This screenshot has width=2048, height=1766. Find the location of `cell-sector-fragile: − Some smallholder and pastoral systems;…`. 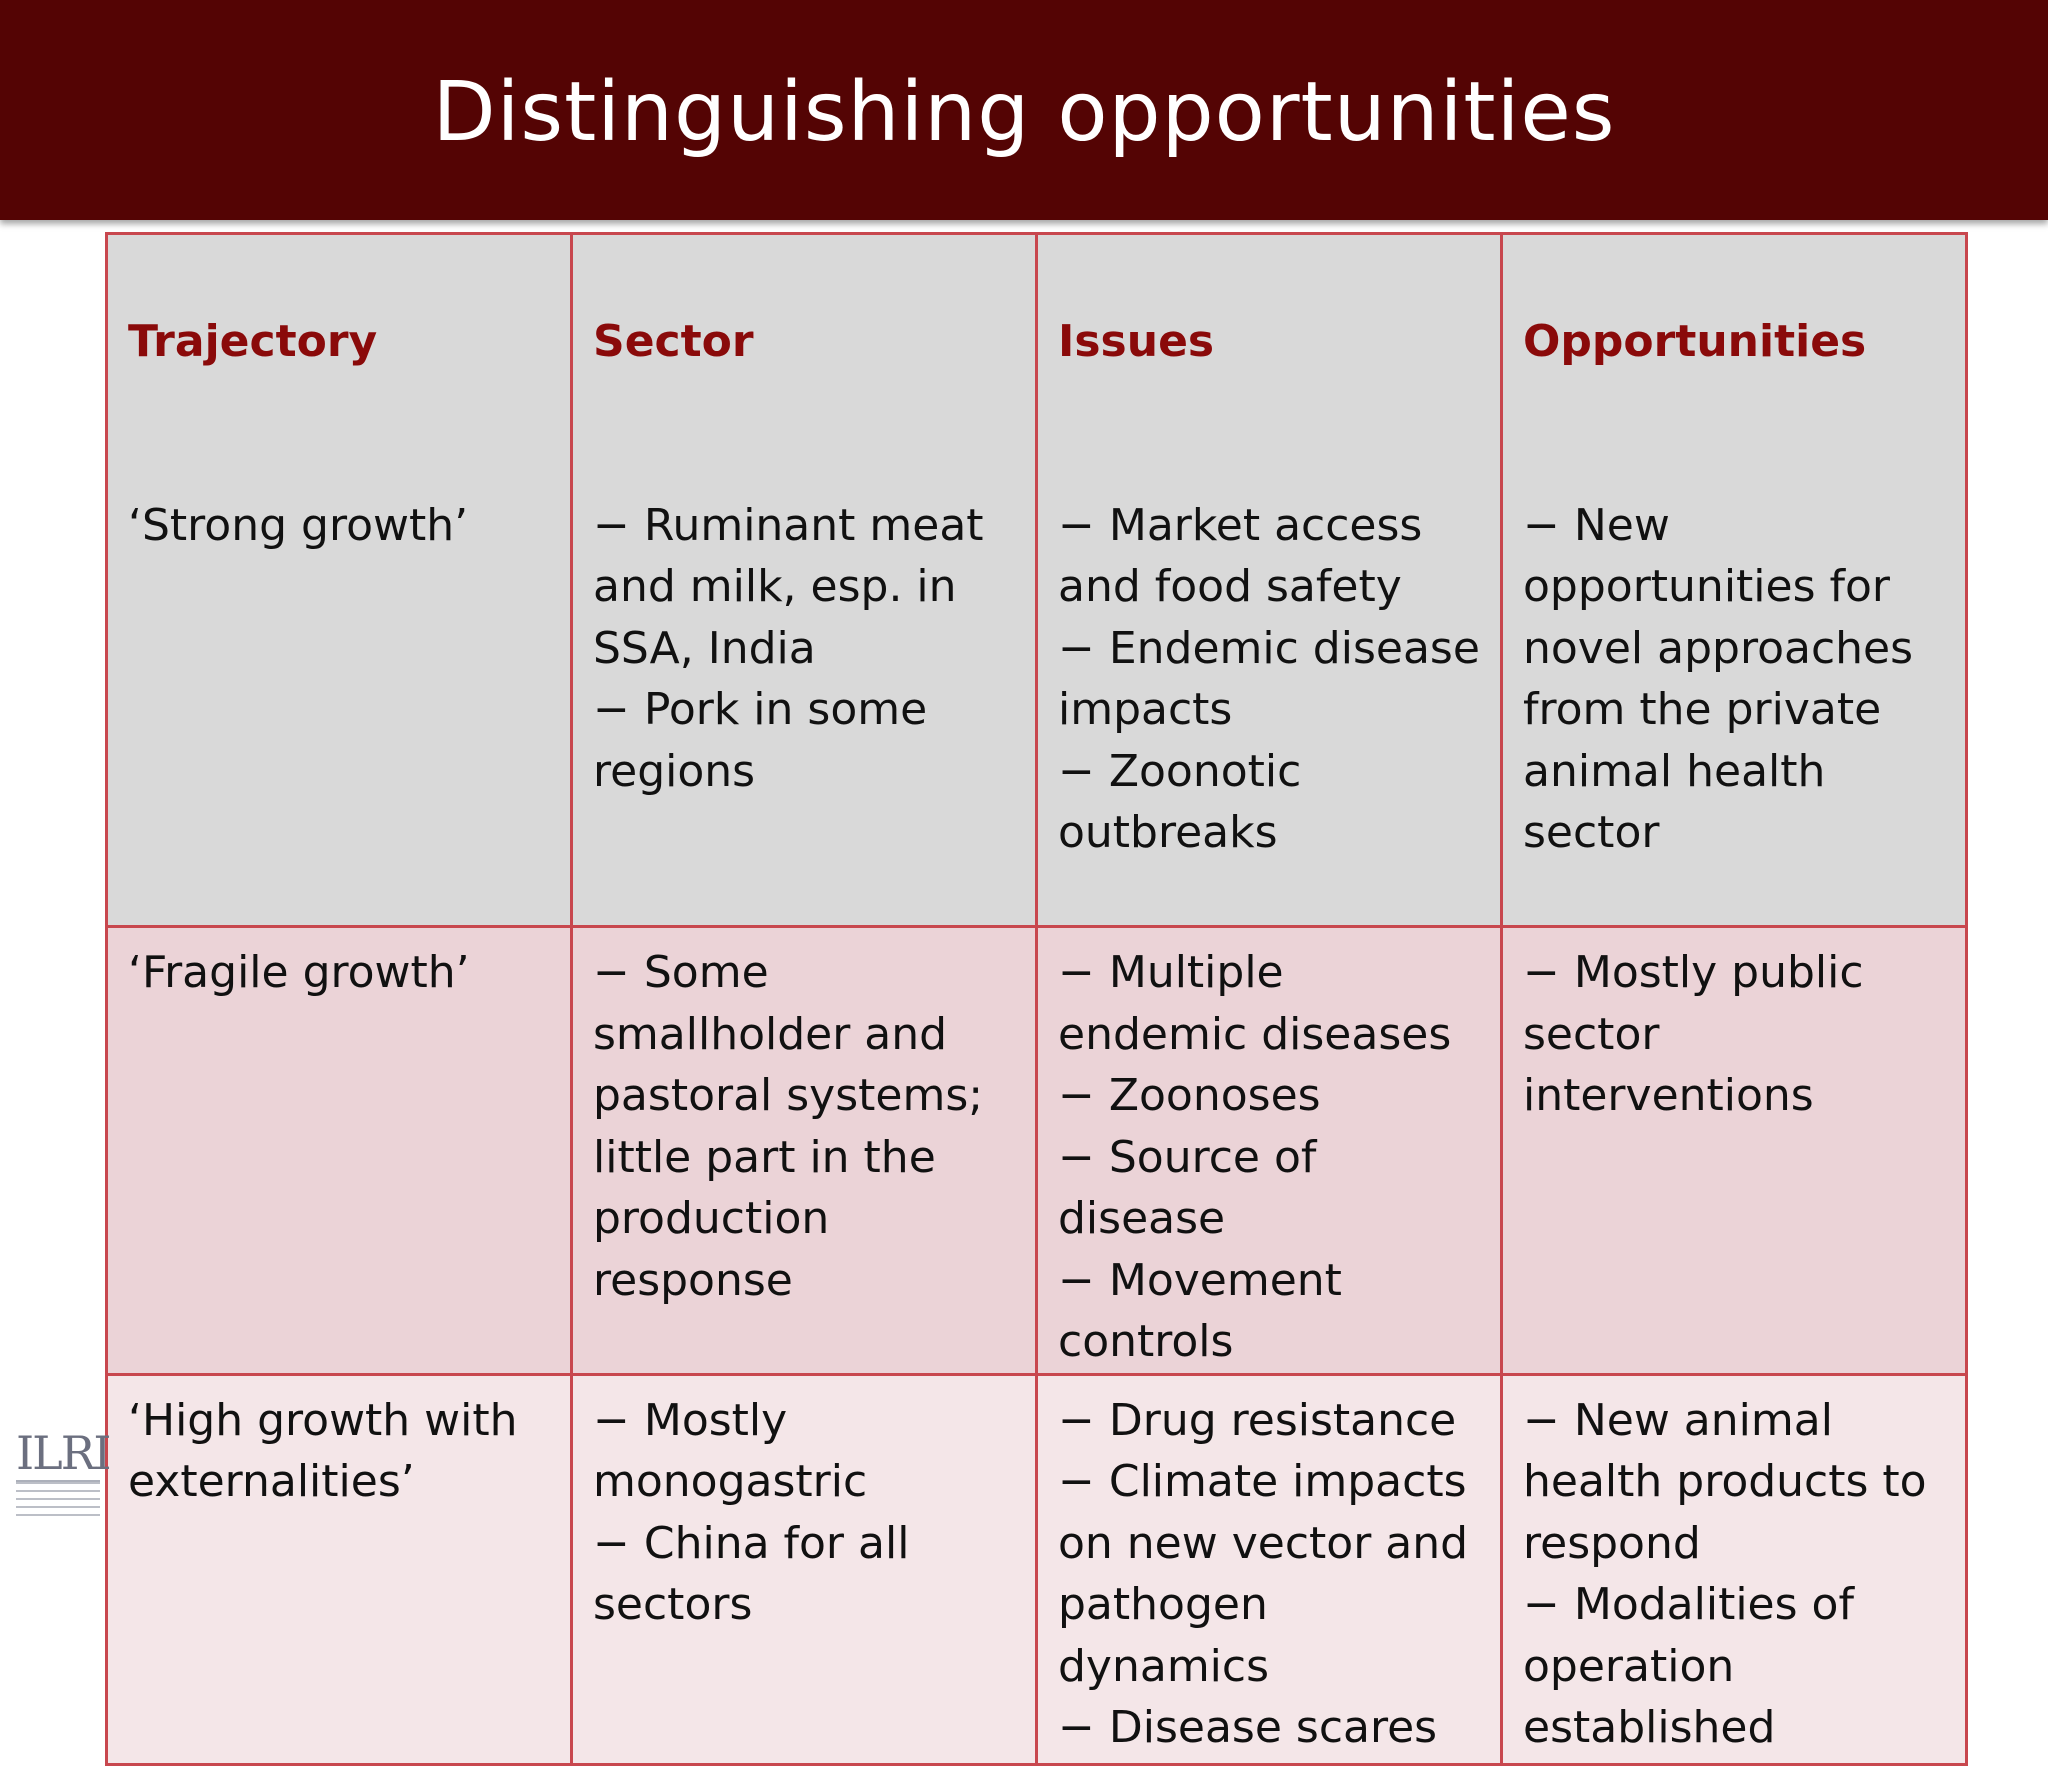

cell-sector-fragile: − Some smallholder and pastoral systems;… is located at coordinates (804, 1150).